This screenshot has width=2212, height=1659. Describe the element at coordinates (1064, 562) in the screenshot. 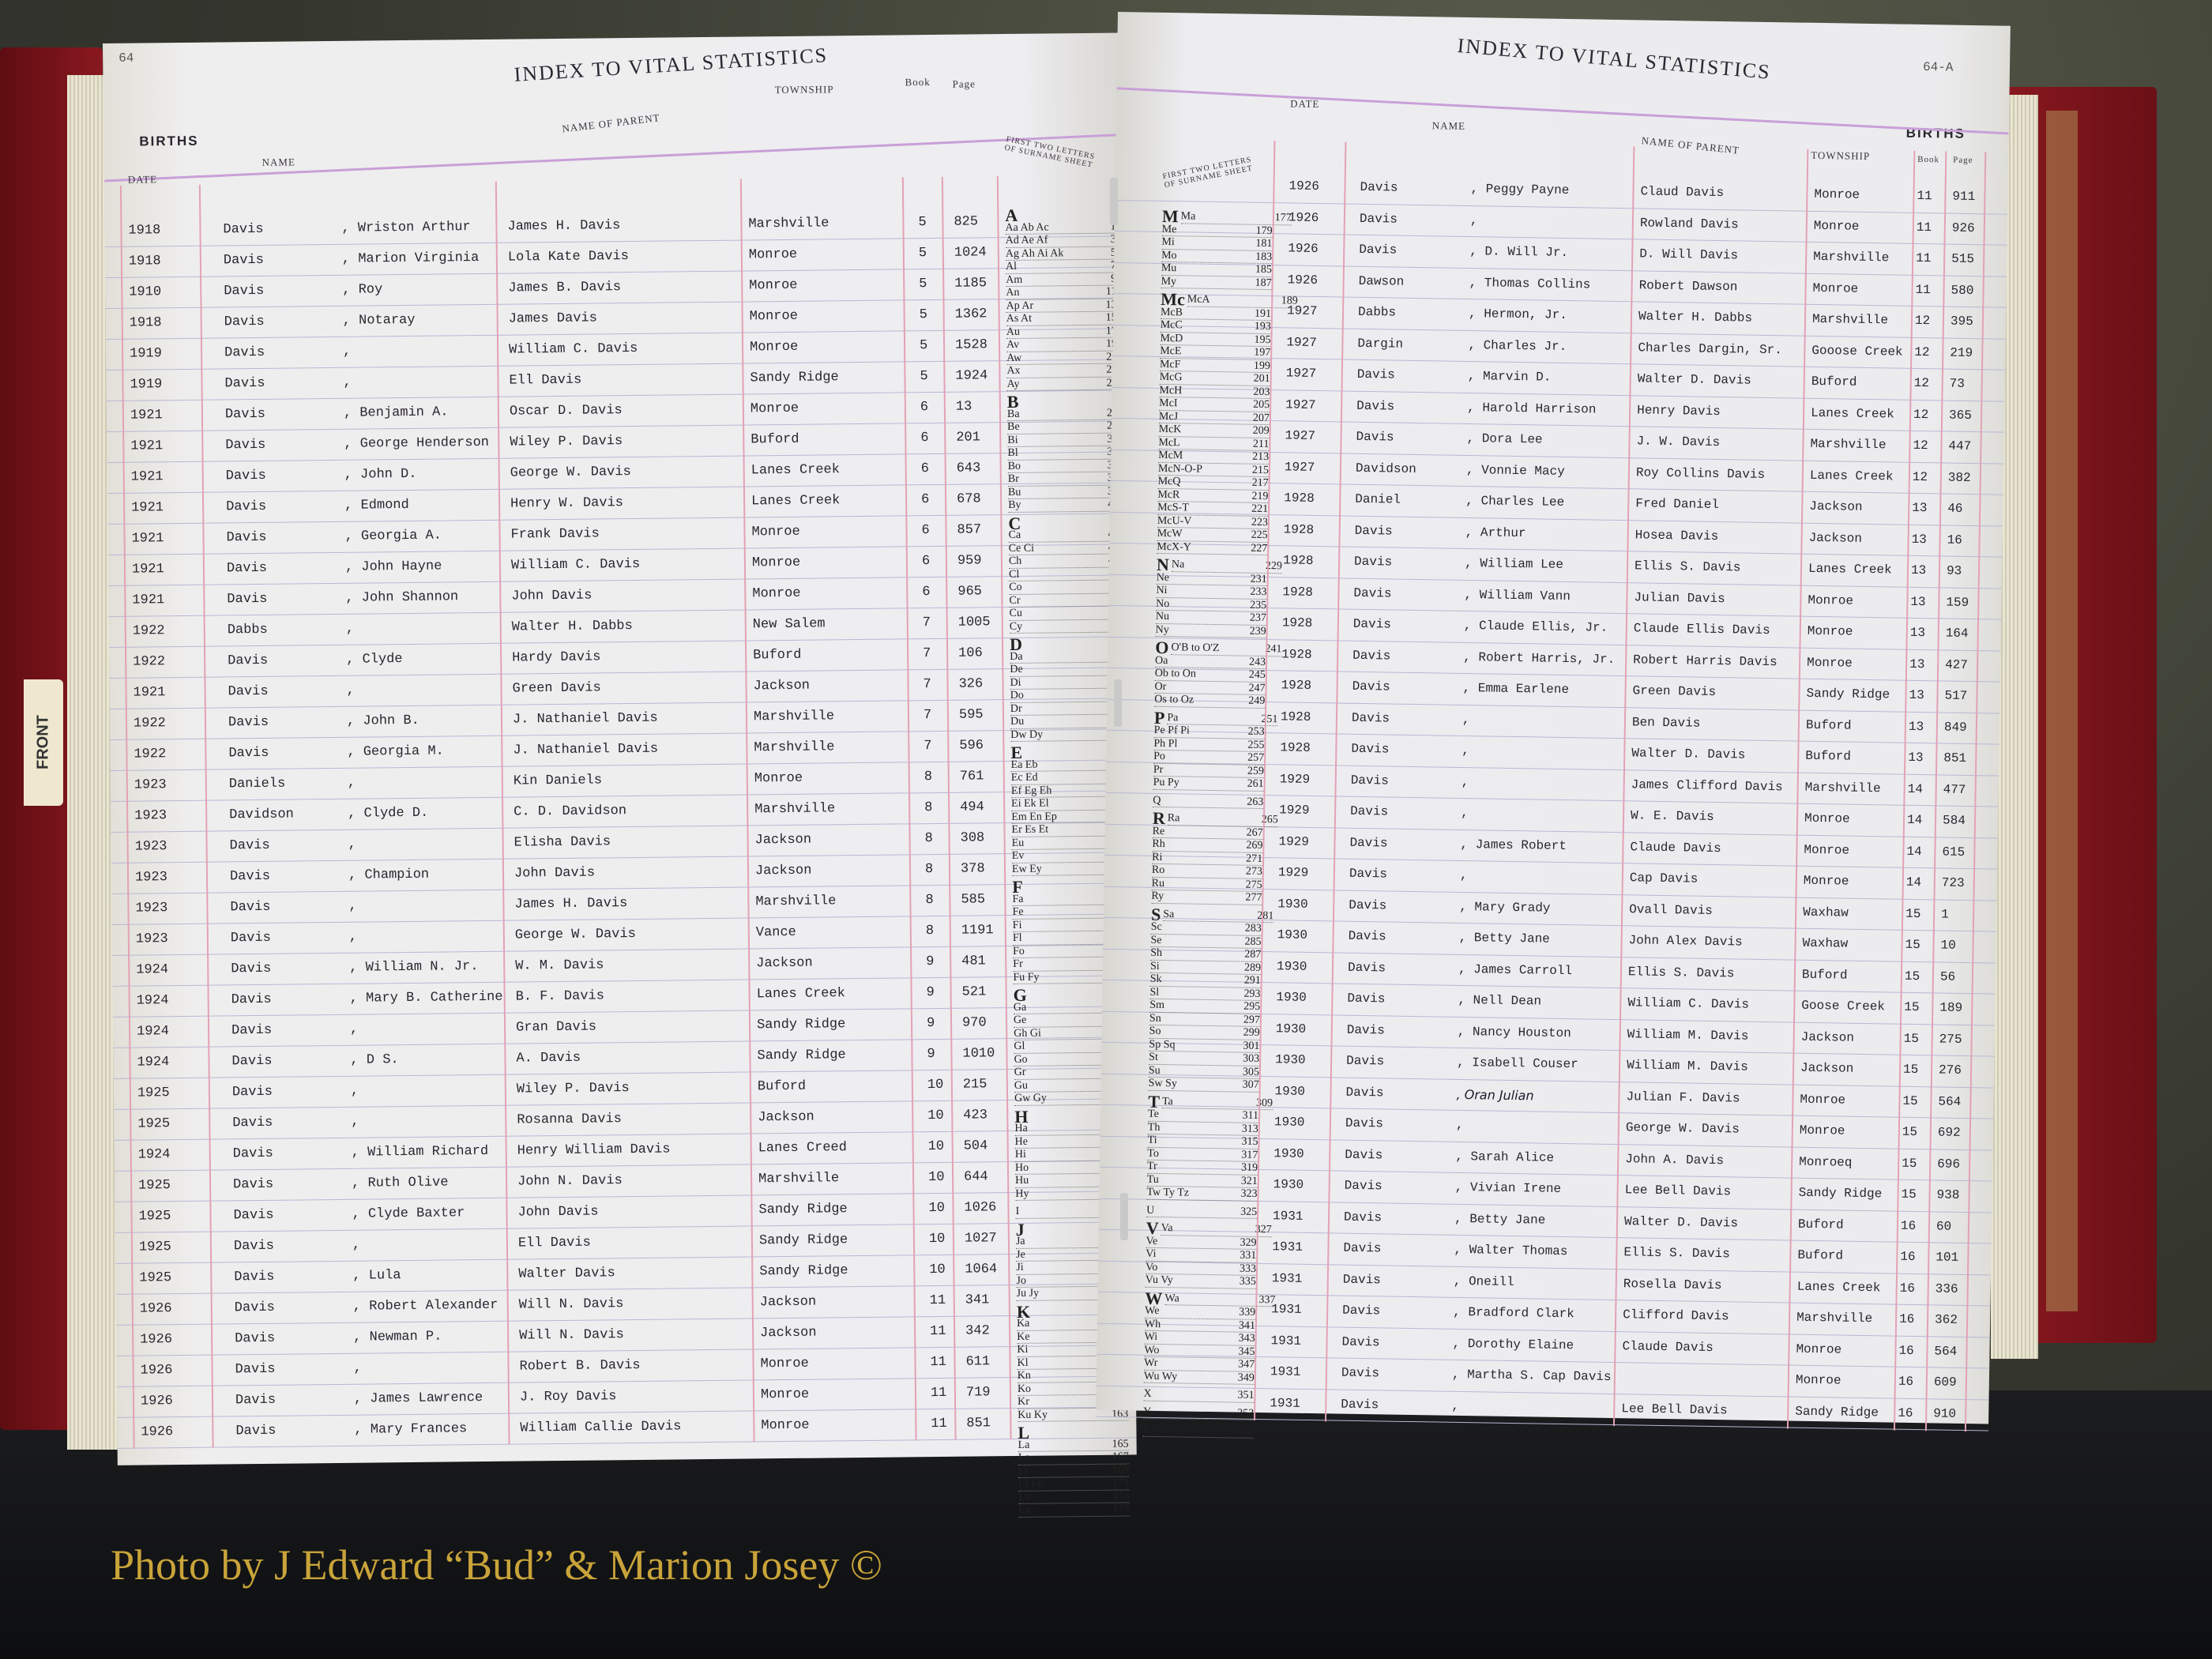

I see `index-item: Ch49` at that location.